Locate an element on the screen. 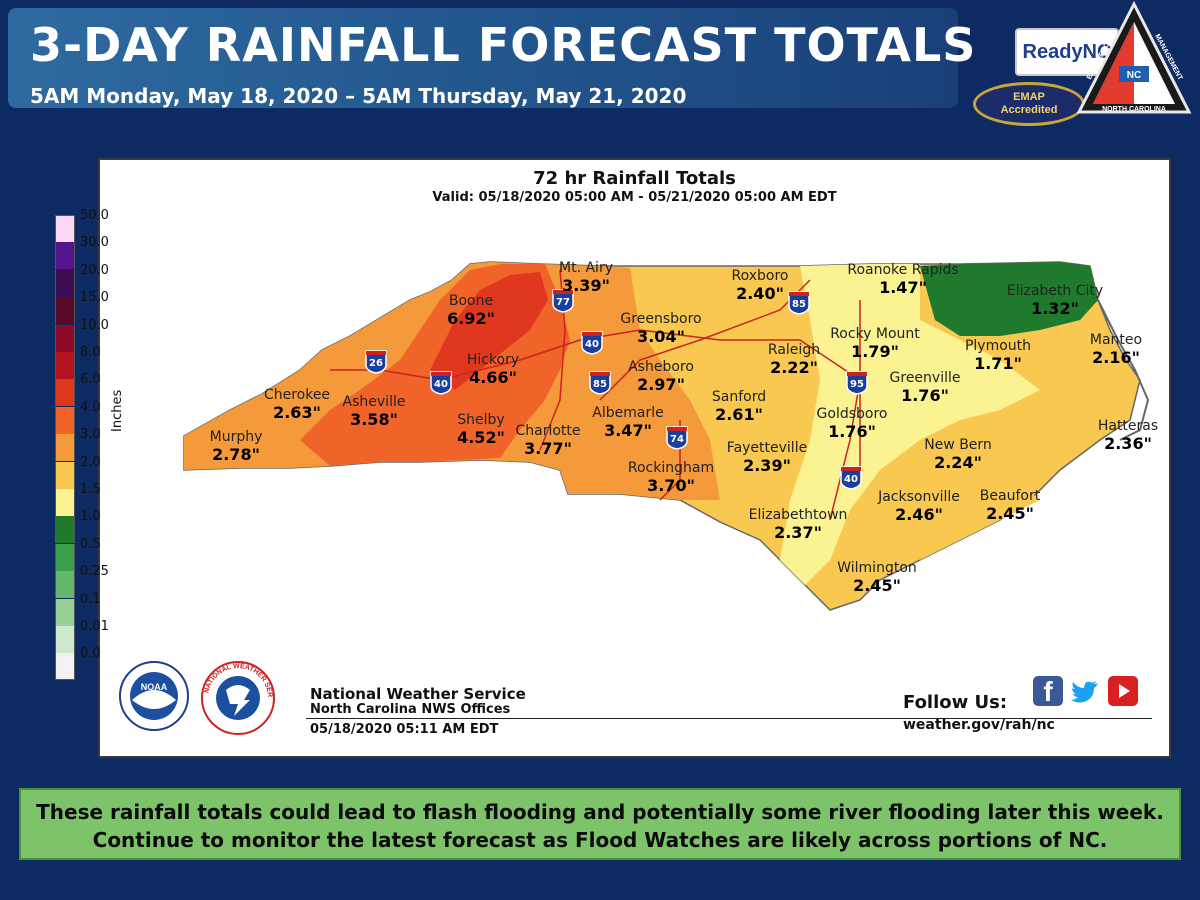  emap-text: EMAP is located at coordinates (1029, 97).